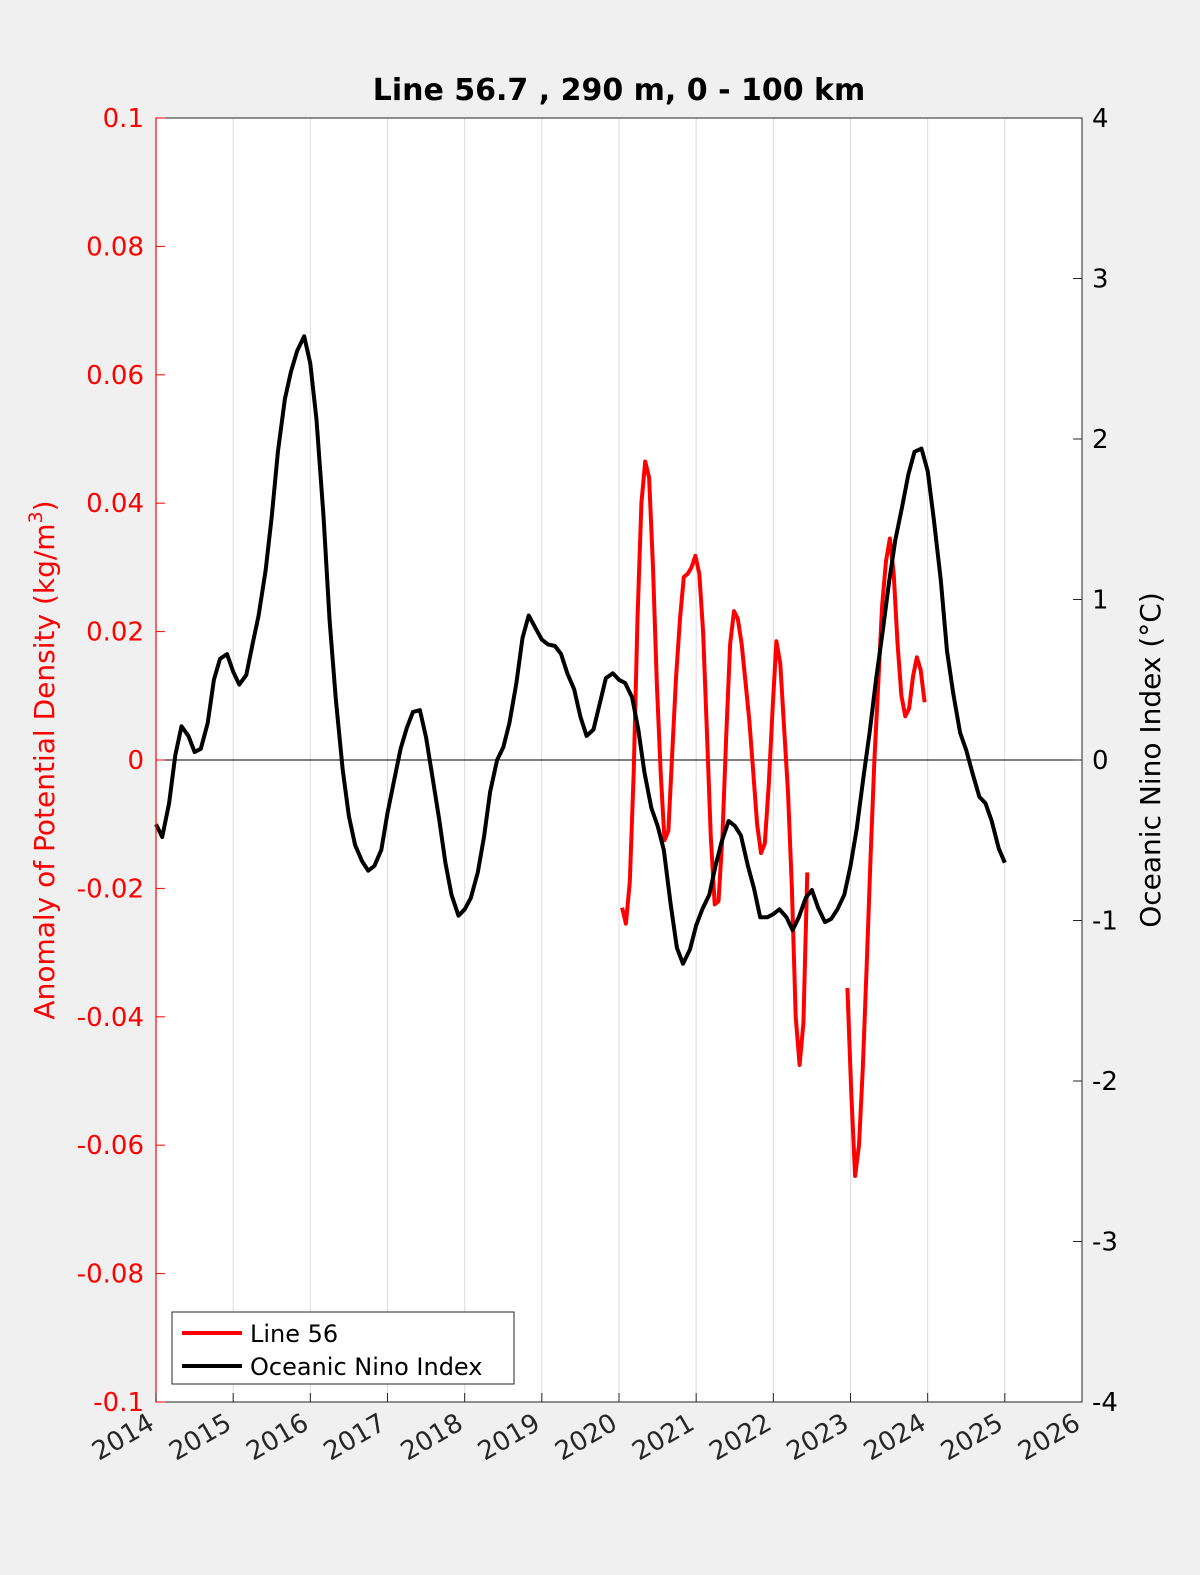  Describe the element at coordinates (1100, 601) in the screenshot. I see `right-tick-label: 1` at that location.